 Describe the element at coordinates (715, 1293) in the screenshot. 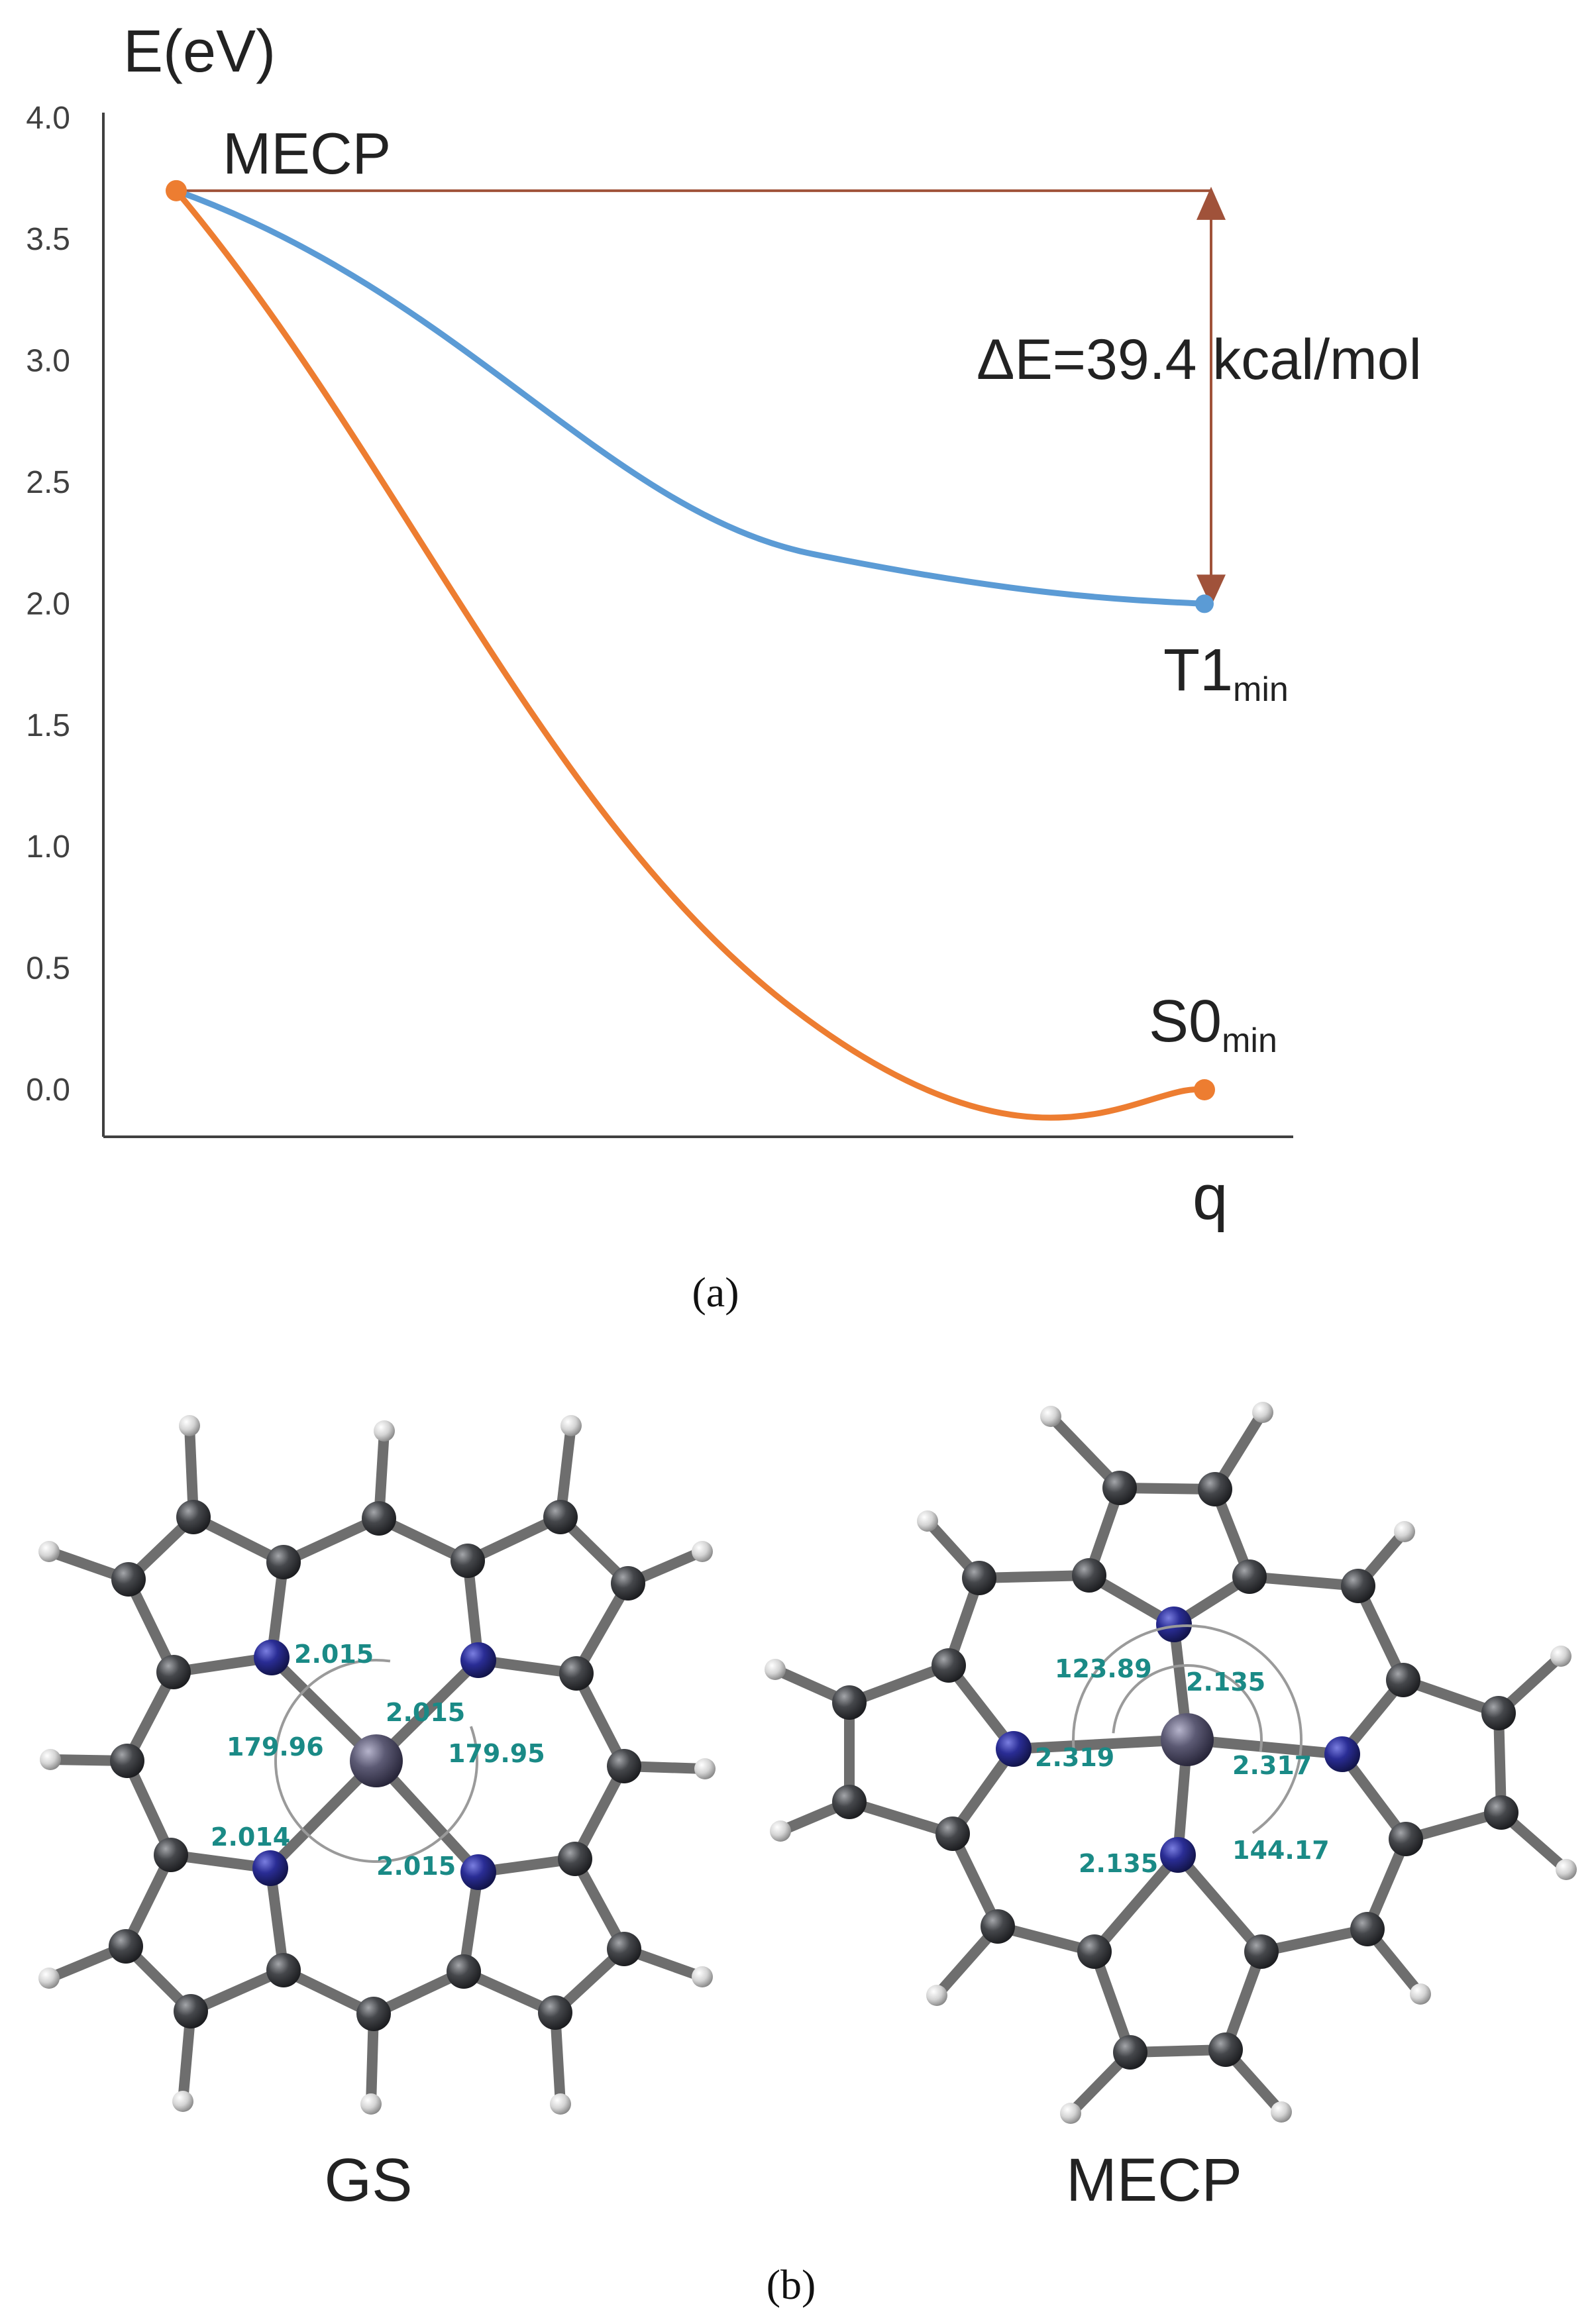

I see `panel-label-a: (a)` at that location.